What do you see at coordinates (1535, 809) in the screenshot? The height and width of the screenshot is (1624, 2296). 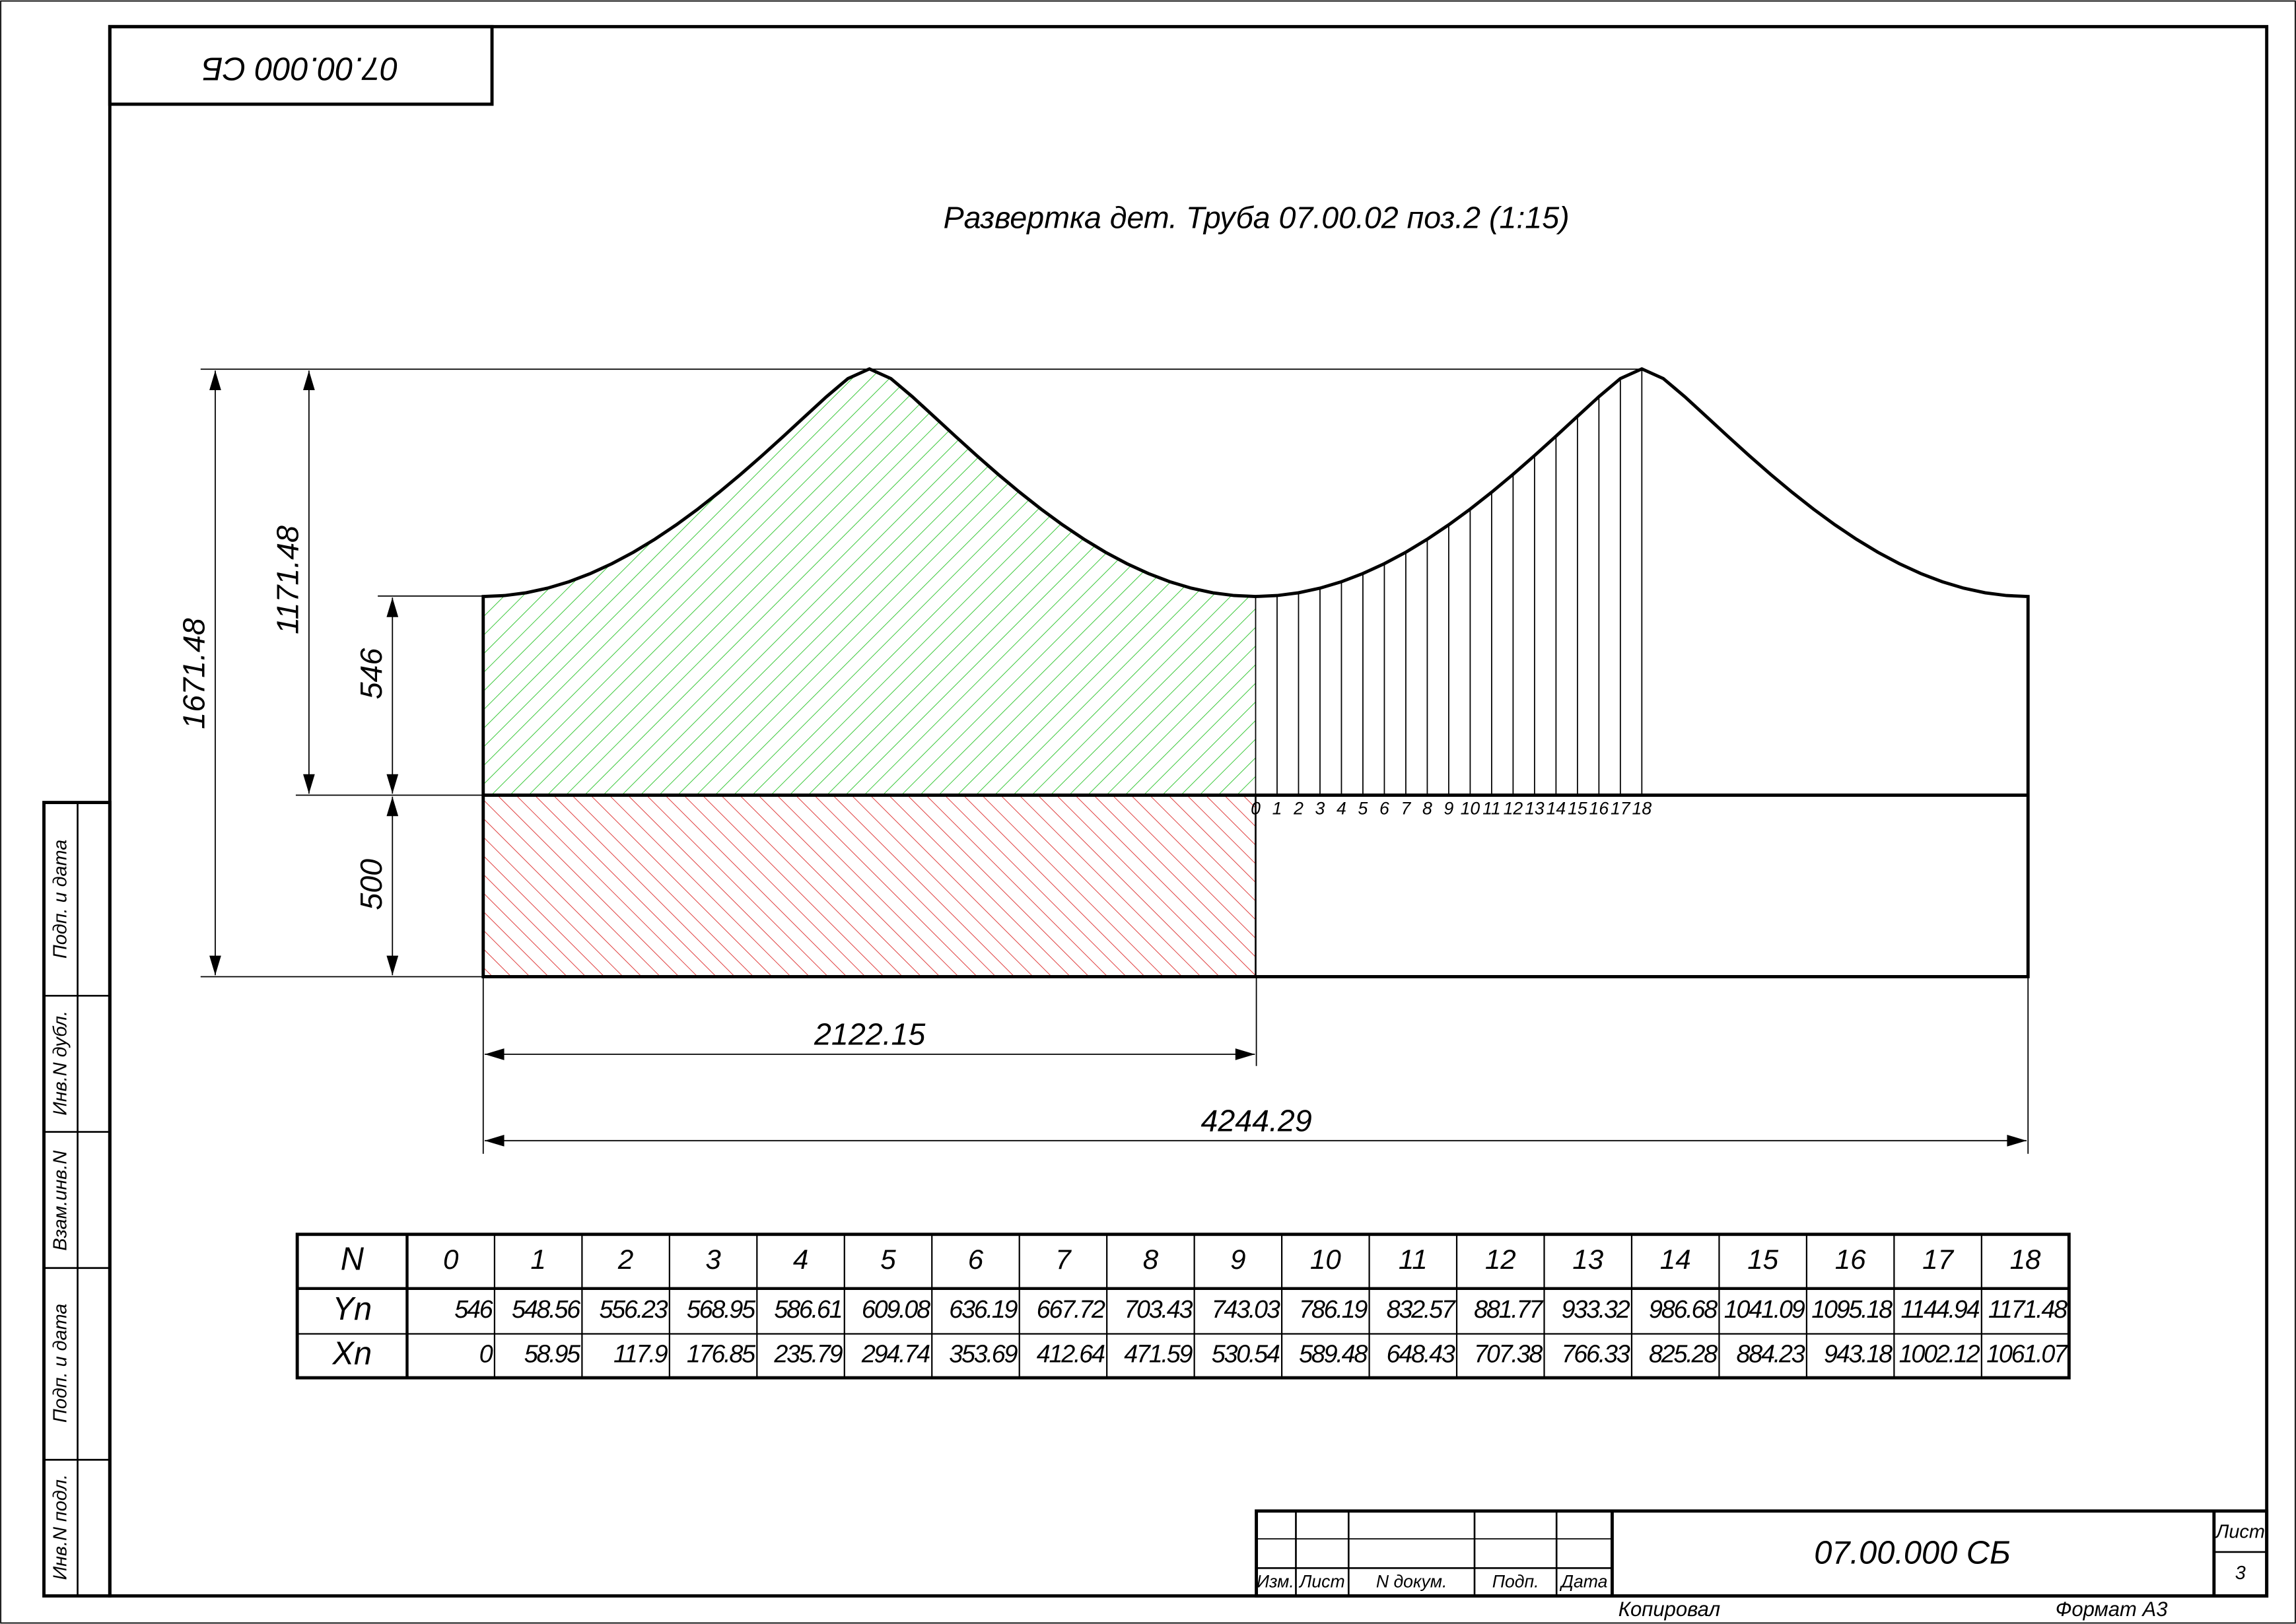 I see `point-label: 13` at bounding box center [1535, 809].